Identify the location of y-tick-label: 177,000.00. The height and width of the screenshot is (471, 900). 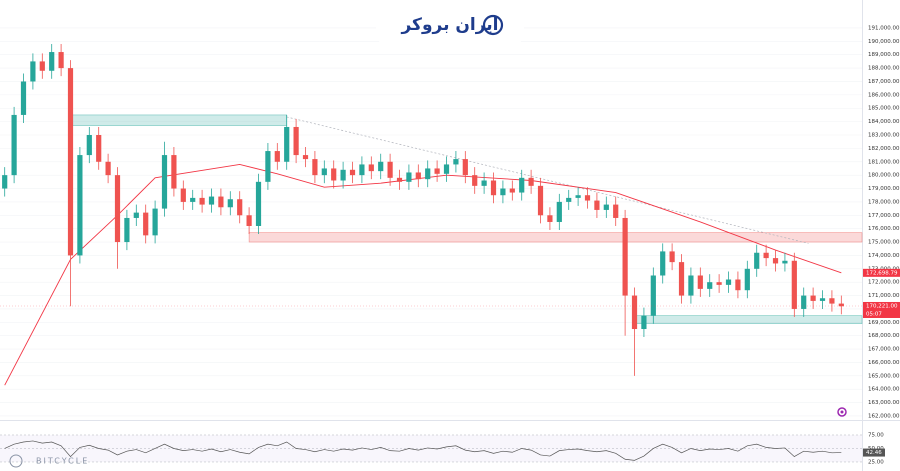
(884, 216).